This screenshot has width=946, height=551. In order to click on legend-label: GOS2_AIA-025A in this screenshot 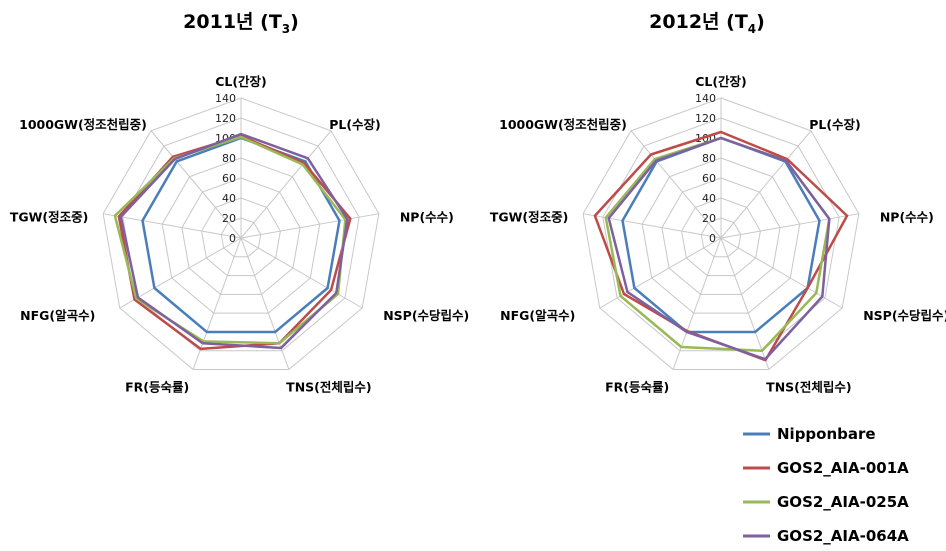, I will do `click(843, 502)`.